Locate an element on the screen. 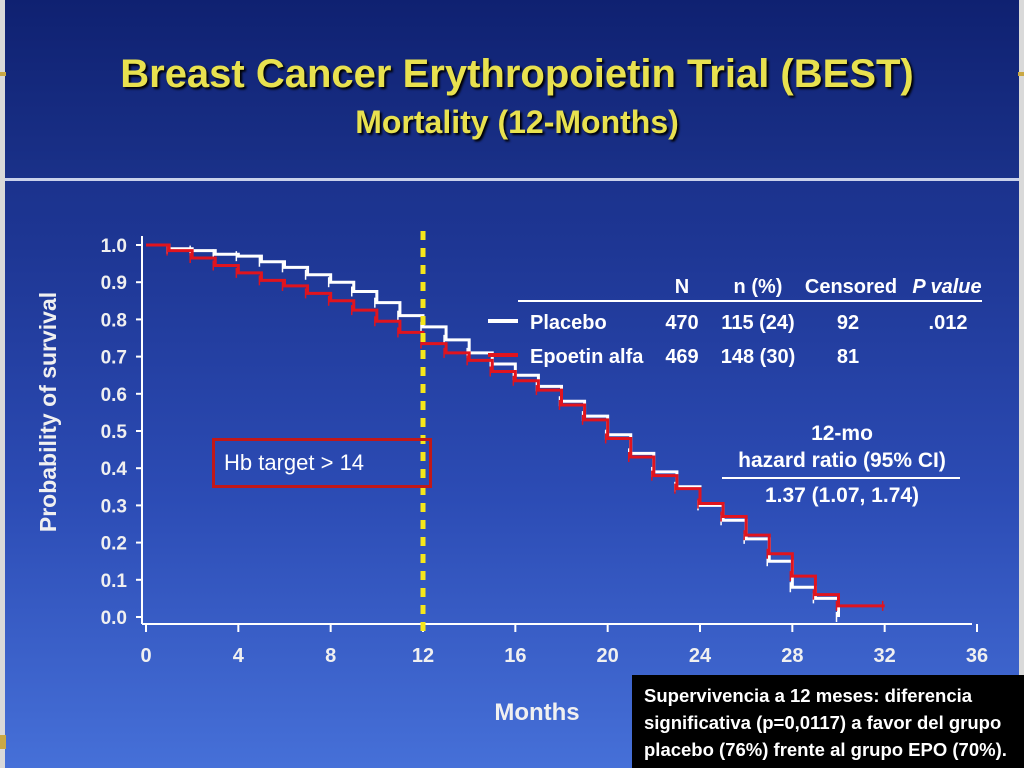 This screenshot has height=768, width=1024. y-tick-label: 0.6 is located at coordinates (114, 395).